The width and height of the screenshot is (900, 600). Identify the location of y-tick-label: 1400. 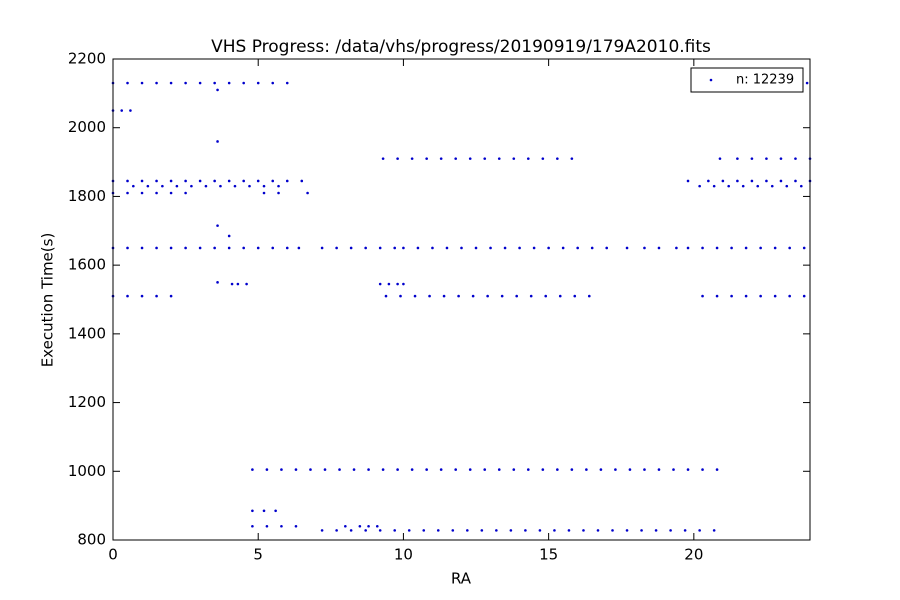
(87, 333).